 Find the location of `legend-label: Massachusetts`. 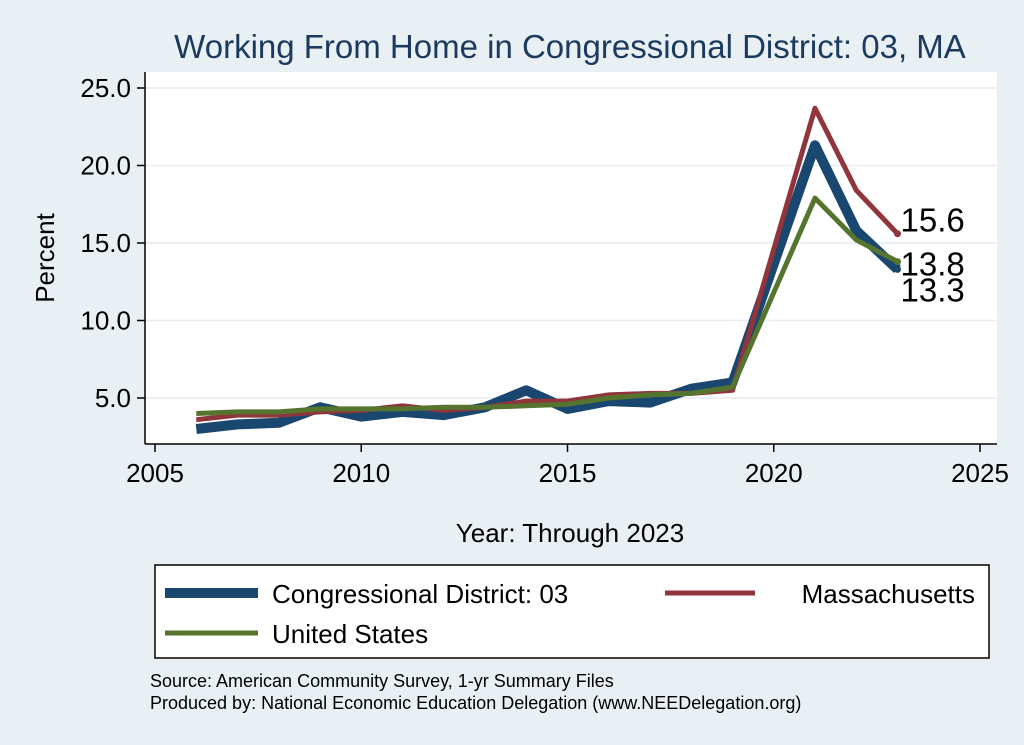

legend-label: Massachusetts is located at coordinates (888, 594).